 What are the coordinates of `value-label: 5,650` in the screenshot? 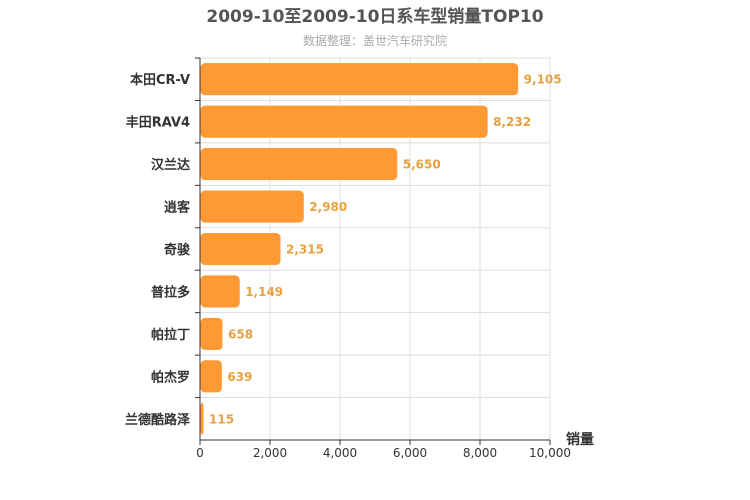 It's located at (422, 165).